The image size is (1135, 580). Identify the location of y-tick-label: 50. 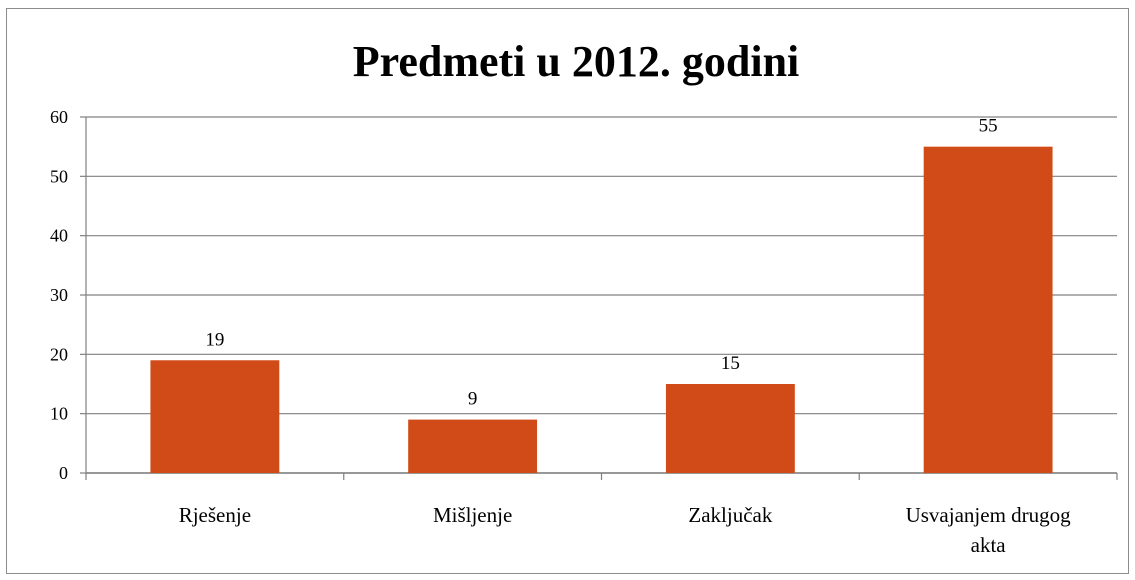
(59, 176).